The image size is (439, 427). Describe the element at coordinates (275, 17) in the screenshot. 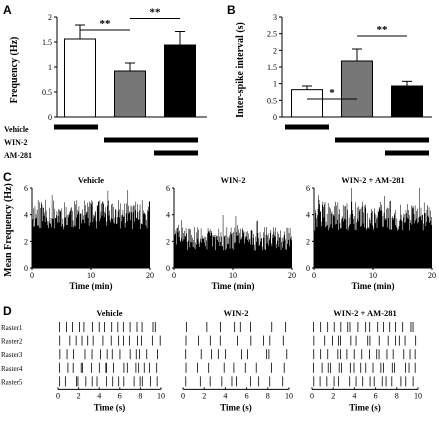

I see `y-tick-label: 3` at that location.